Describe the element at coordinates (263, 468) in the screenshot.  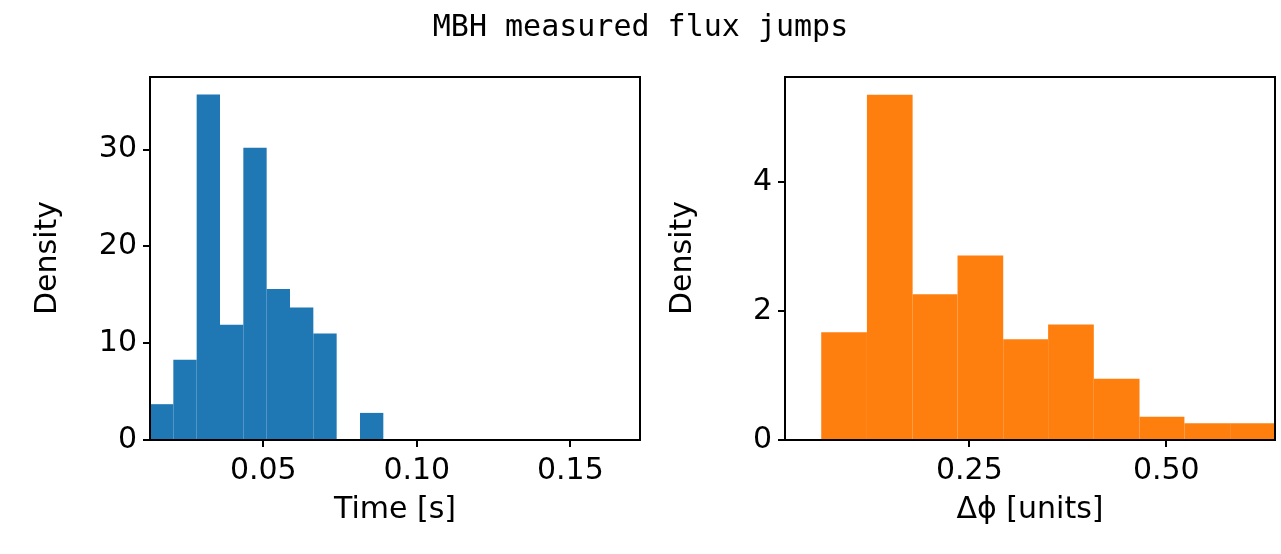
I see `x-tick-label: 0.05` at that location.